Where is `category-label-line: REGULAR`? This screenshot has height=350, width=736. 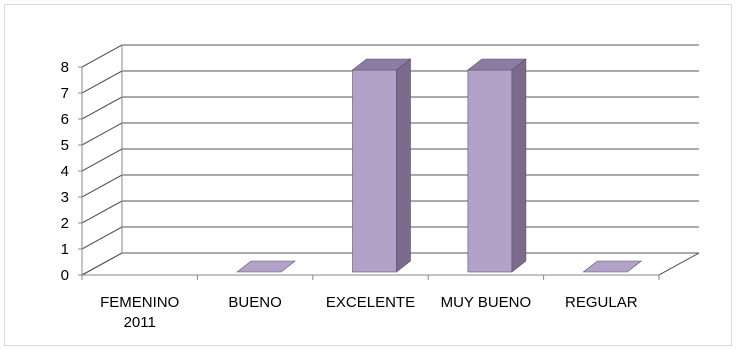
category-label-line: REGULAR is located at coordinates (601, 302).